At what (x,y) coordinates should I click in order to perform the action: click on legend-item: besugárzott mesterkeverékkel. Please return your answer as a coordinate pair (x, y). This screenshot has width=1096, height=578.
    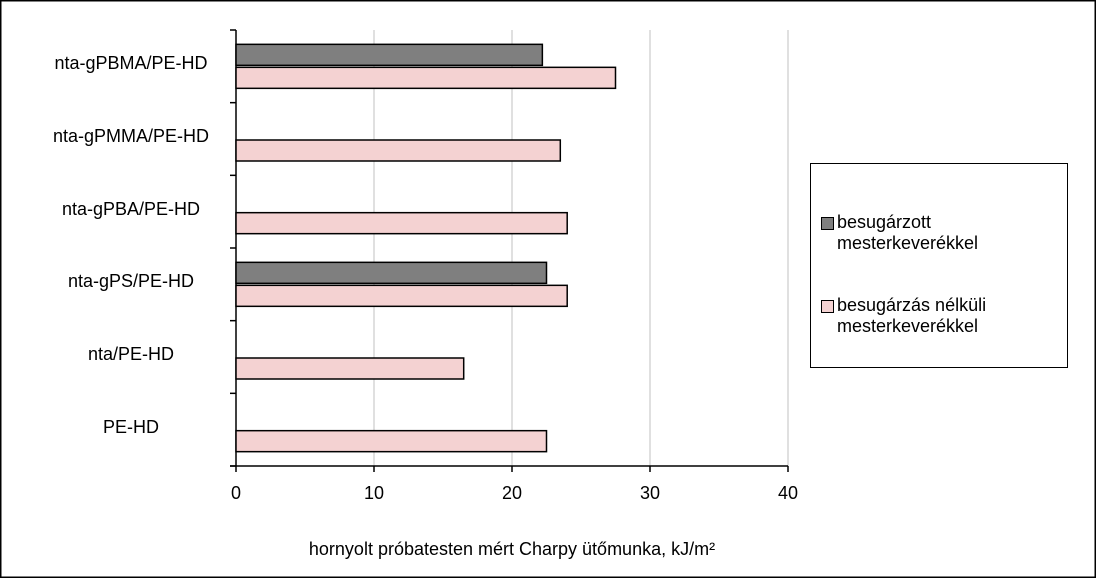
    Looking at the image, I should click on (949, 233).